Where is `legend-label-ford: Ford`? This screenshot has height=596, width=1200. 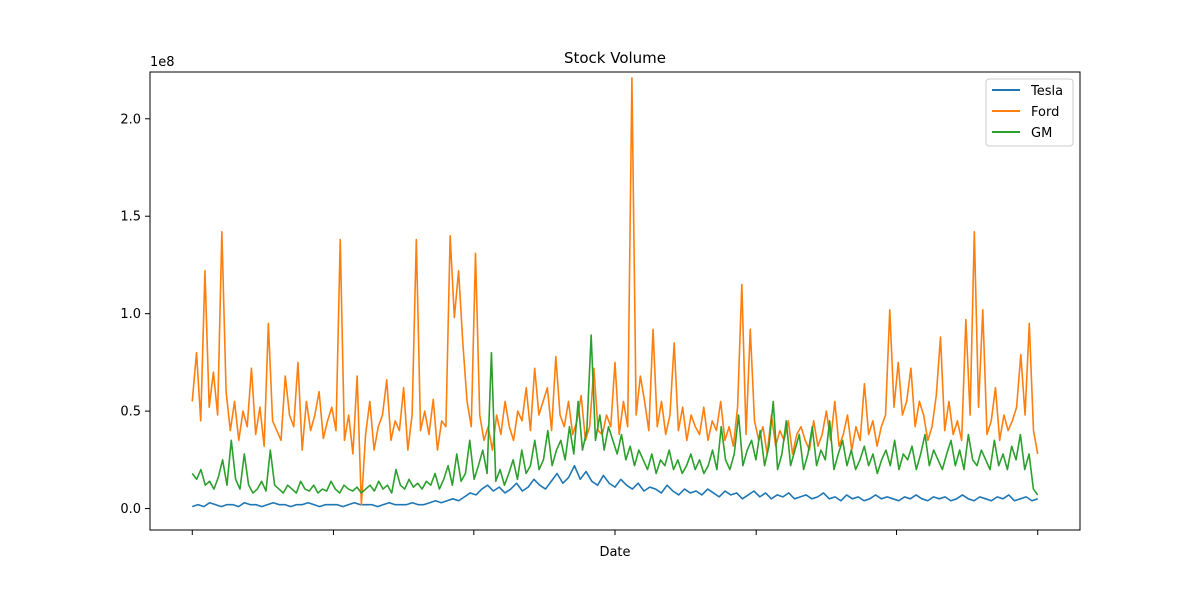
legend-label-ford: Ford is located at coordinates (1045, 112).